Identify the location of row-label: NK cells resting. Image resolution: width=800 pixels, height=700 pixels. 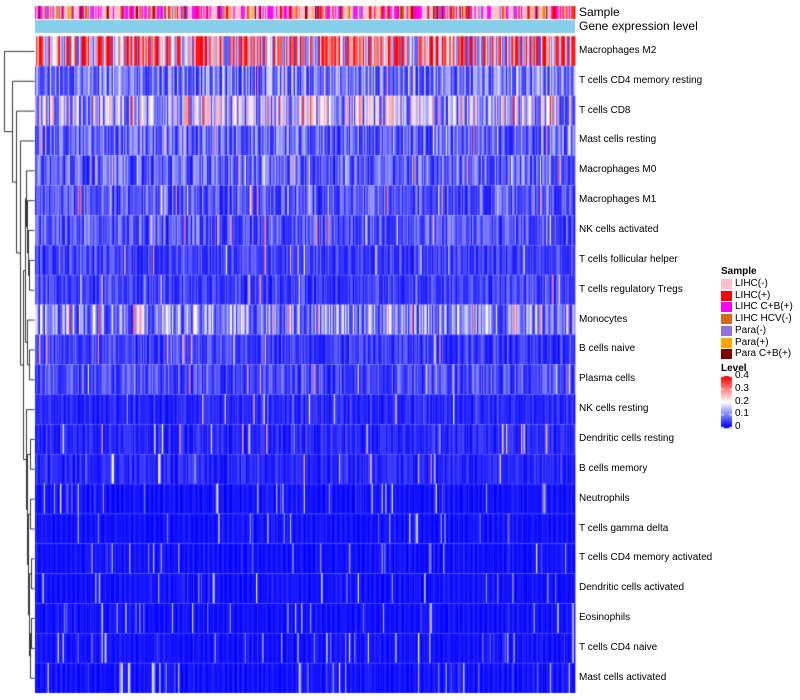
(614, 409).